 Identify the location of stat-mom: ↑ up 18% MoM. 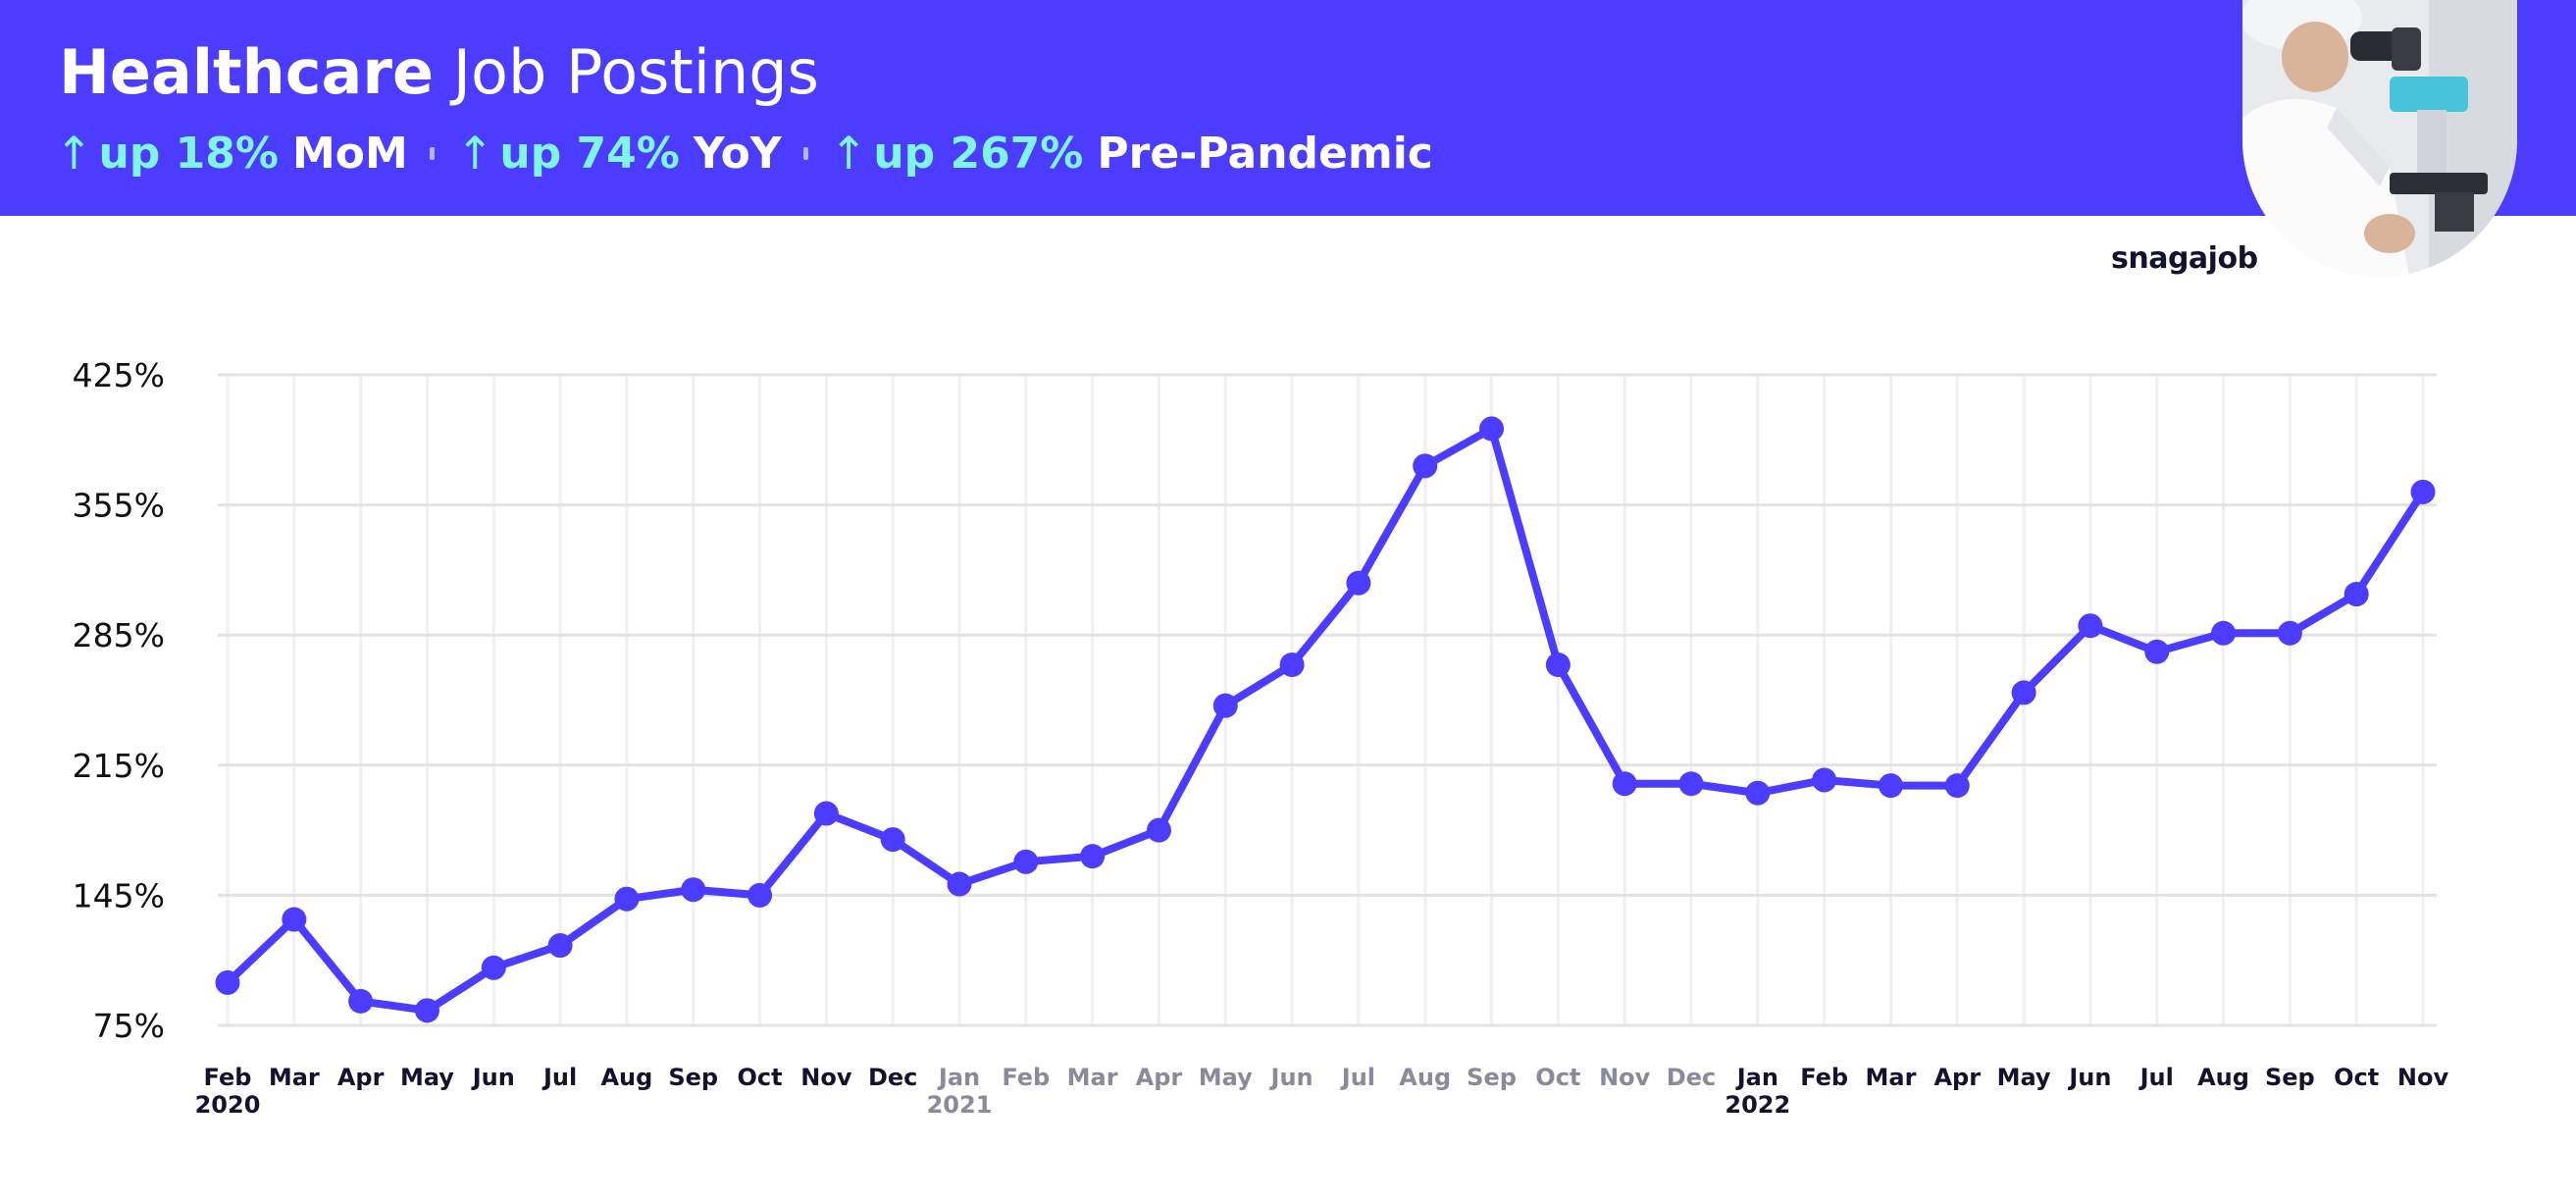
(231, 153).